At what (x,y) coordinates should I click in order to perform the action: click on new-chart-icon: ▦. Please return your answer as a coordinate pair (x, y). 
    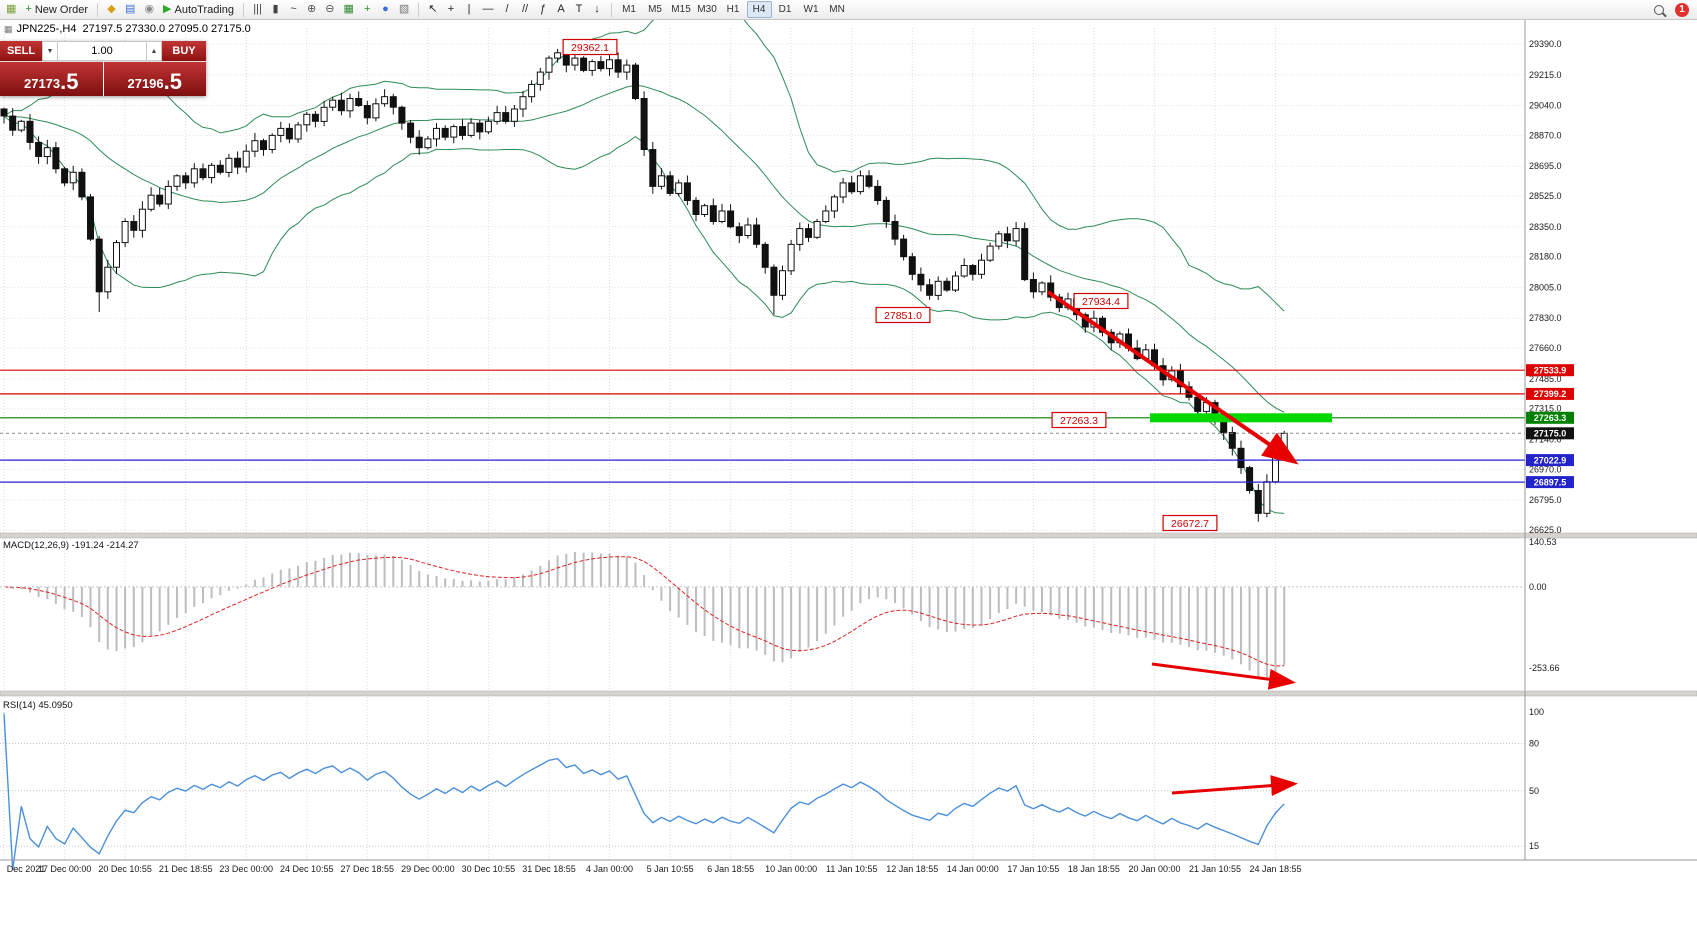
    Looking at the image, I should click on (11, 9).